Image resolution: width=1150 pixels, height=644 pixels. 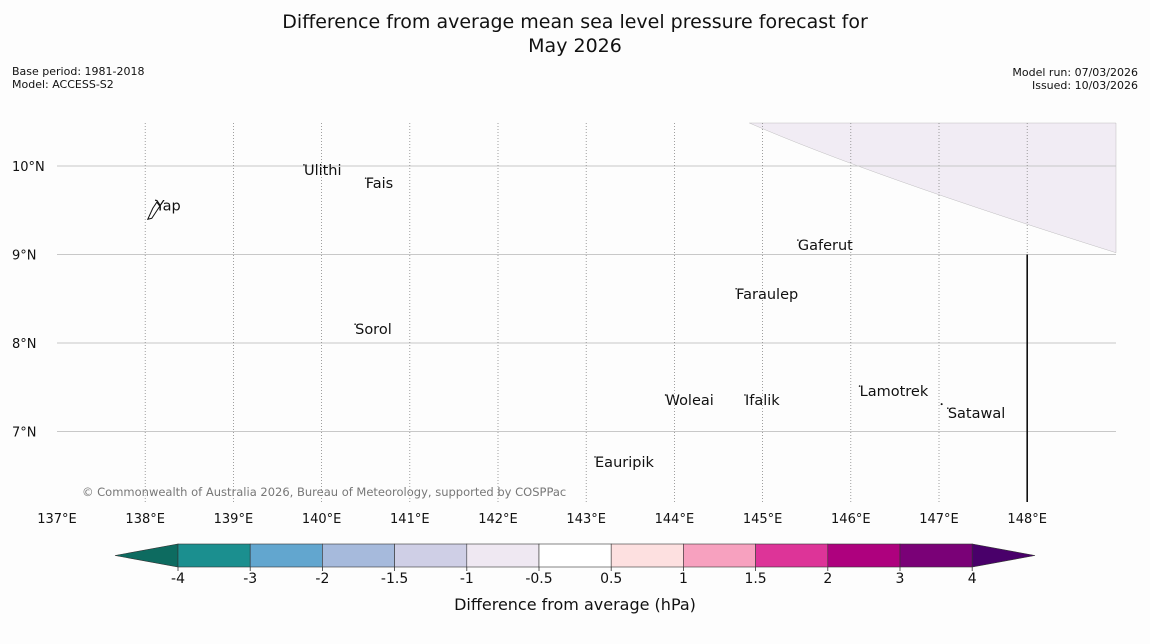 I want to click on colorbar-tick-label: 1, so click(x=683, y=579).